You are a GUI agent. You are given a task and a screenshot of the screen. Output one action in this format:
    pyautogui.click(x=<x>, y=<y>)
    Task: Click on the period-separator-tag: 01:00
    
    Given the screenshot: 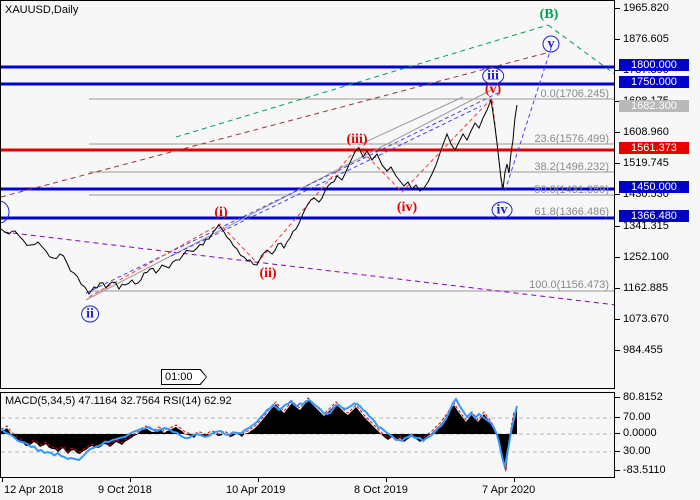 What is the action you would take?
    pyautogui.click(x=184, y=377)
    